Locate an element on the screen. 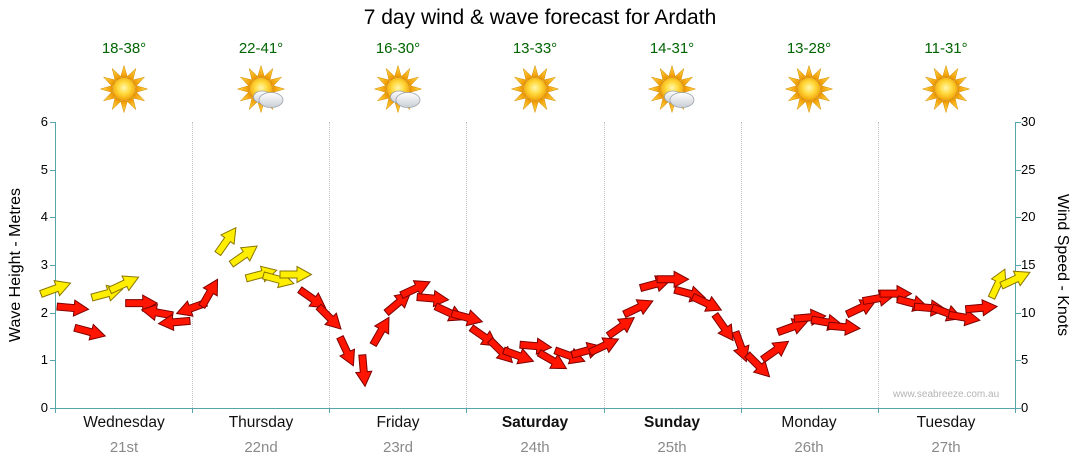 Image resolution: width=1080 pixels, height=475 pixels. x-axis-line is located at coordinates (535, 408).